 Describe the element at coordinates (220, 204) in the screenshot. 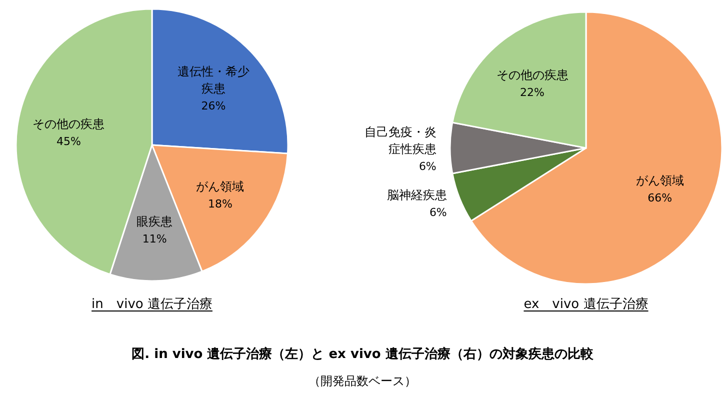

I see `data-label: 18%` at that location.